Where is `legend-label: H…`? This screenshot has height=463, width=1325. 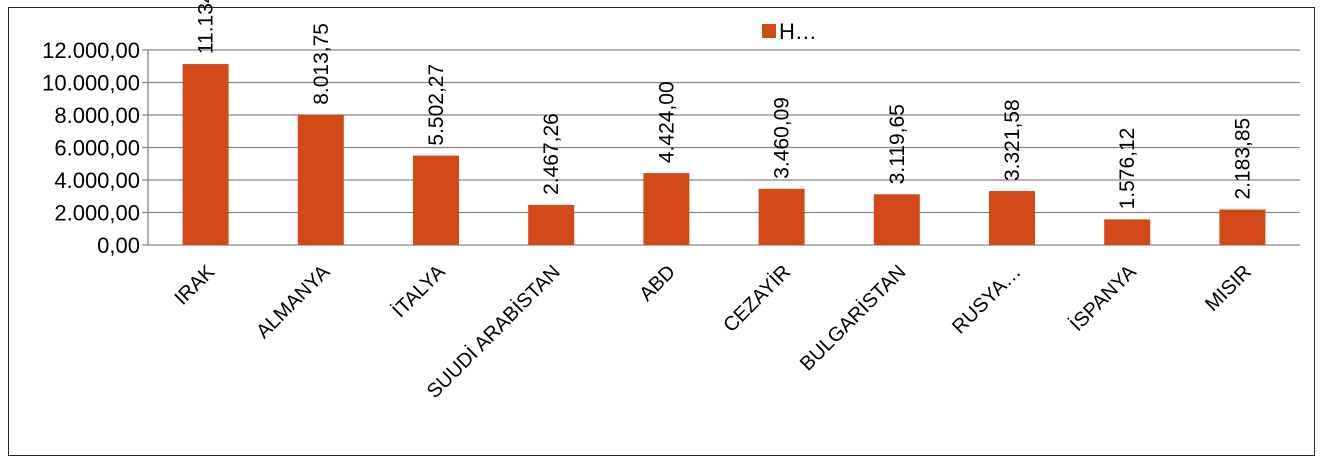 legend-label: H… is located at coordinates (798, 31).